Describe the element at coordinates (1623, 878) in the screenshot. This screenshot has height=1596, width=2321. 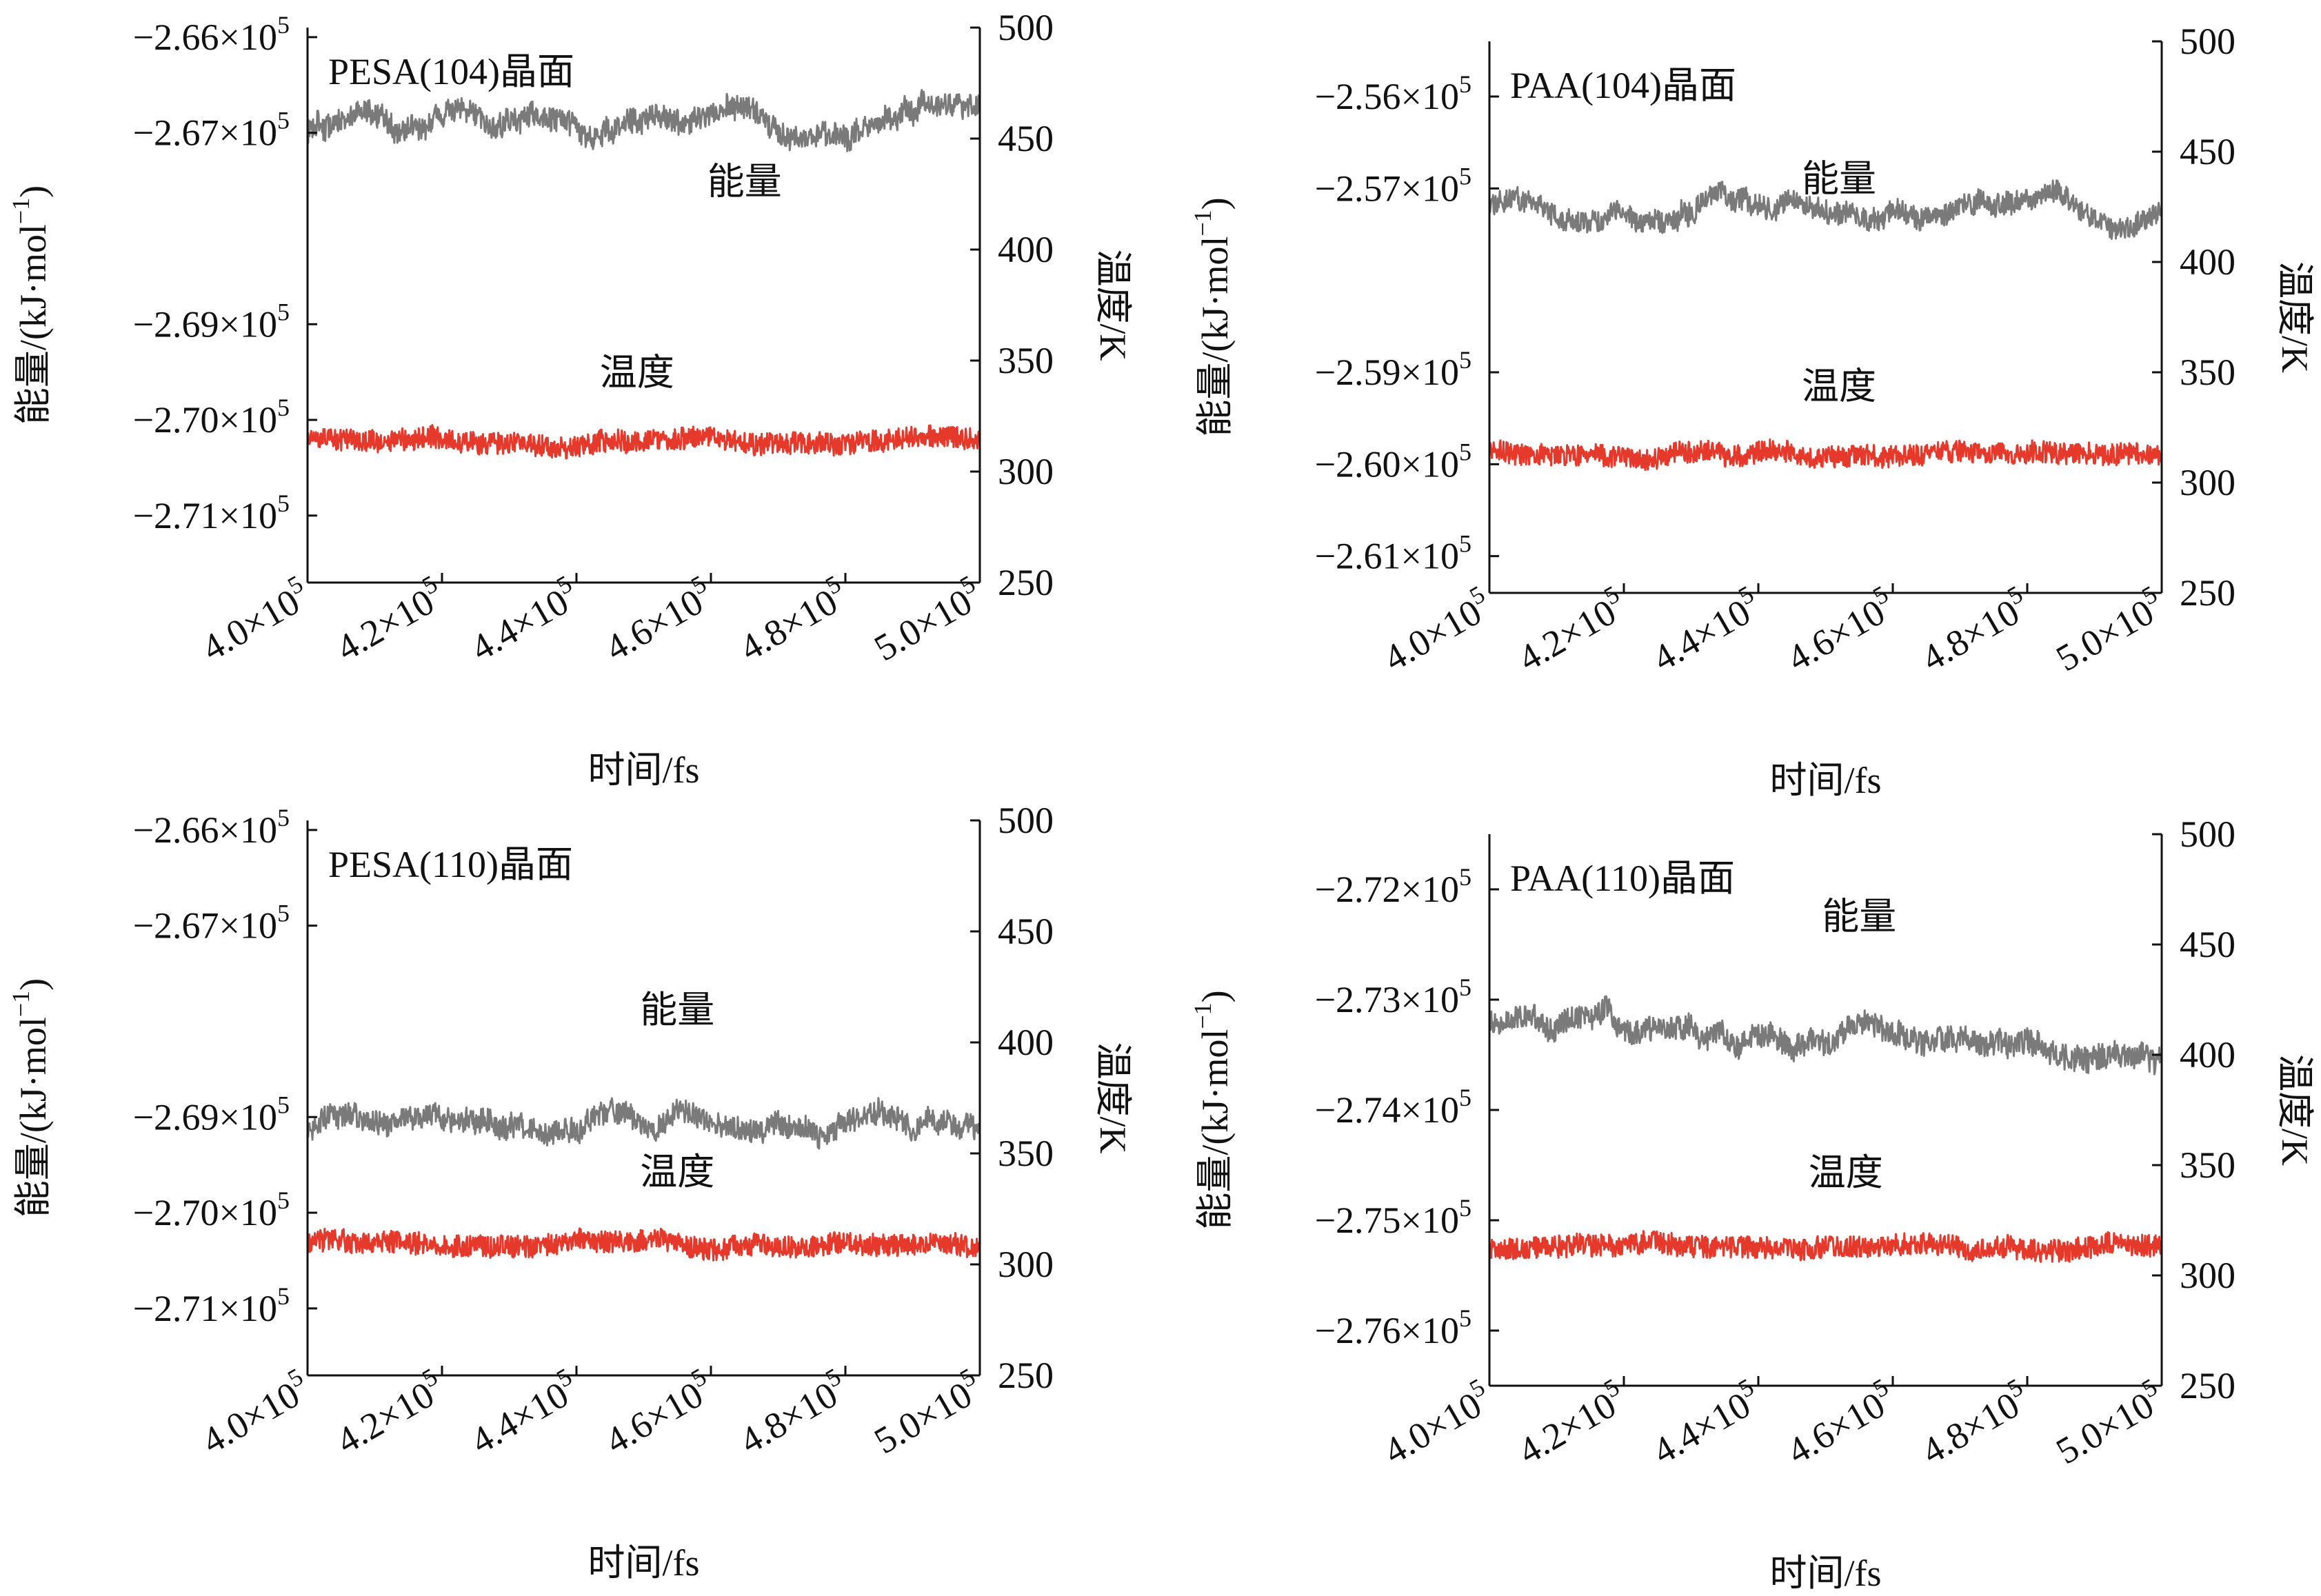
I see `panel-title: PAA(110)晶面` at that location.